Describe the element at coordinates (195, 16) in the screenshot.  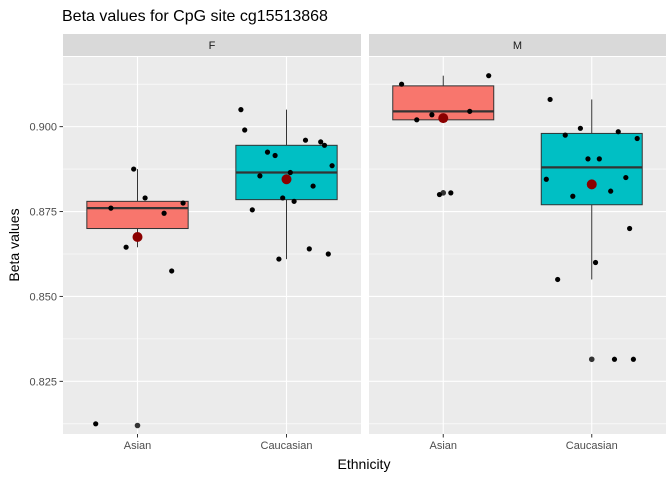
I see `chart-title: Beta values for CpG site cg15513868` at that location.